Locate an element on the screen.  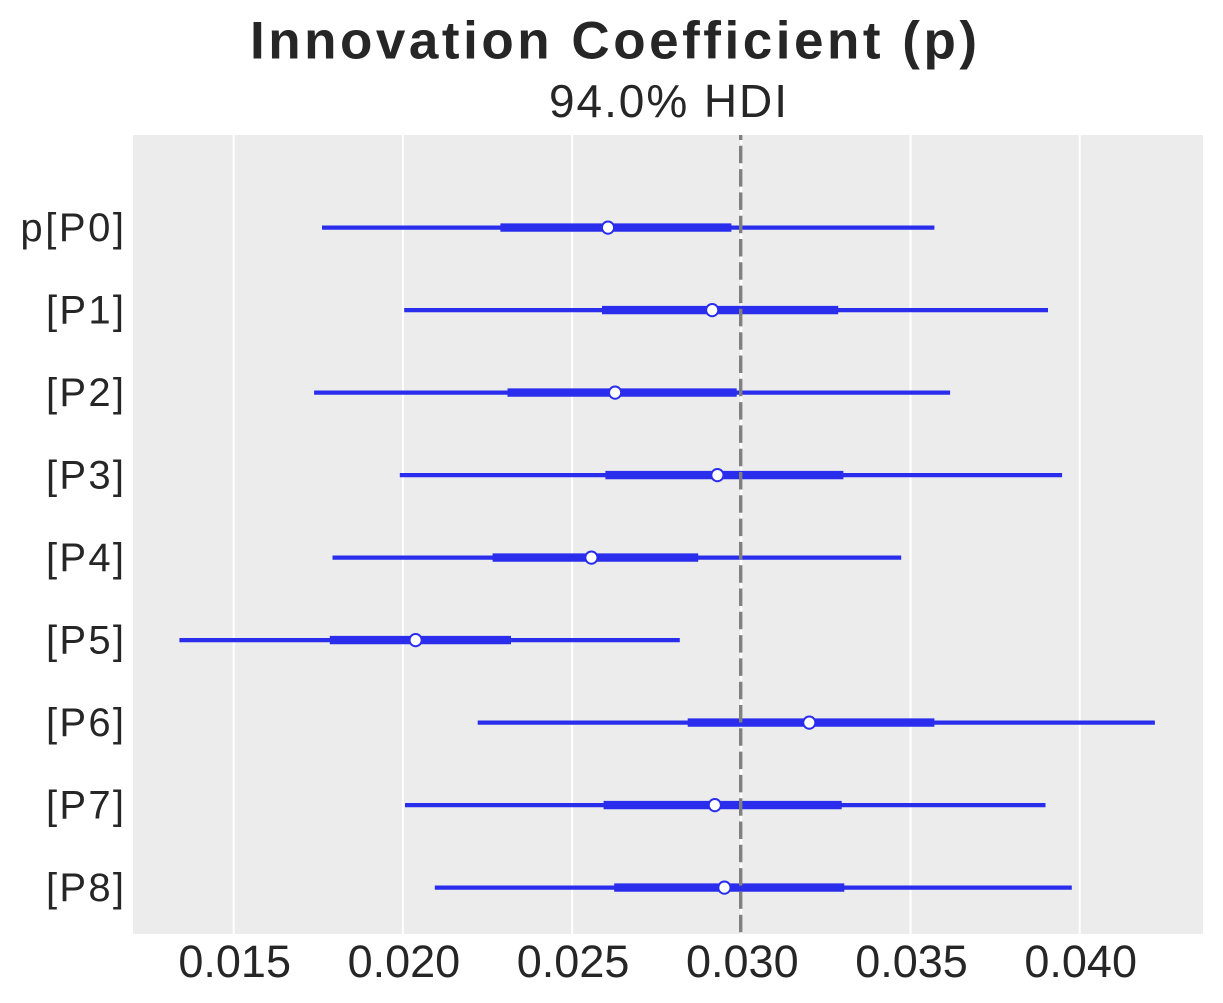
svg-text: 0.040 is located at coordinates (1080, 961).